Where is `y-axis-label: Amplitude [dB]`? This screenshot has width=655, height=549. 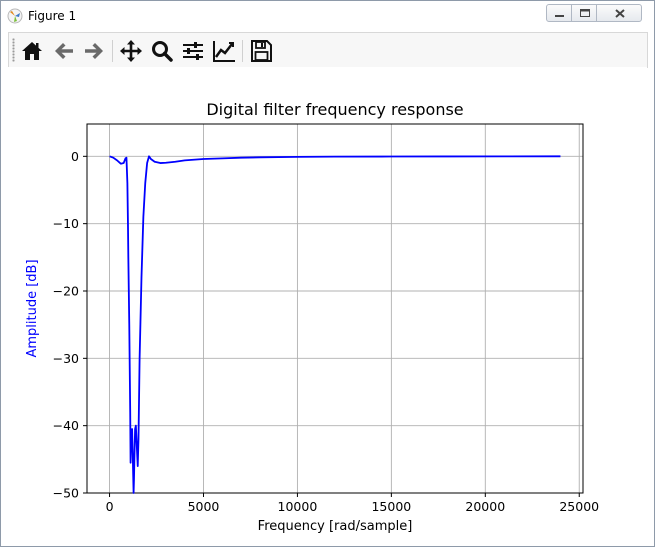
y-axis-label: Amplitude [dB] is located at coordinates (32, 308).